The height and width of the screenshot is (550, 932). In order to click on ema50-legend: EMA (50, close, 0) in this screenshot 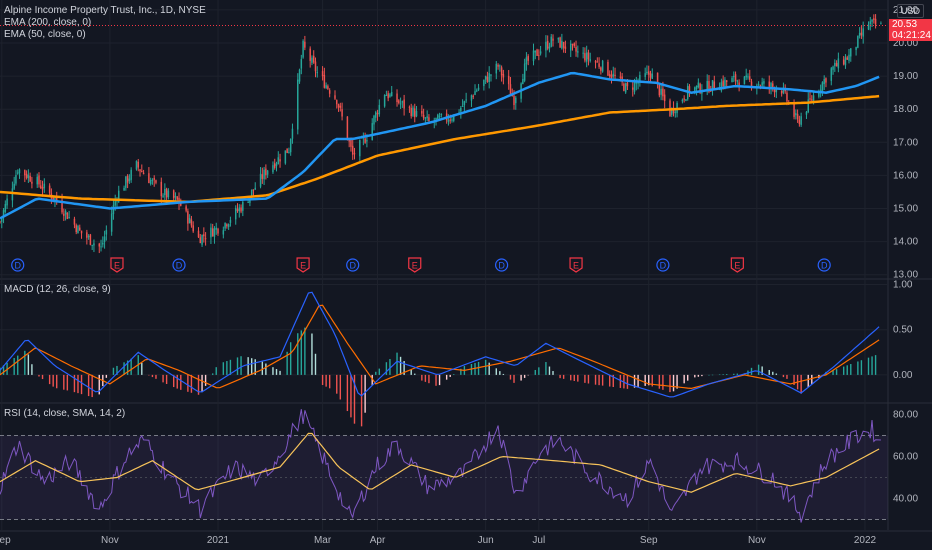, I will do `click(45, 34)`.